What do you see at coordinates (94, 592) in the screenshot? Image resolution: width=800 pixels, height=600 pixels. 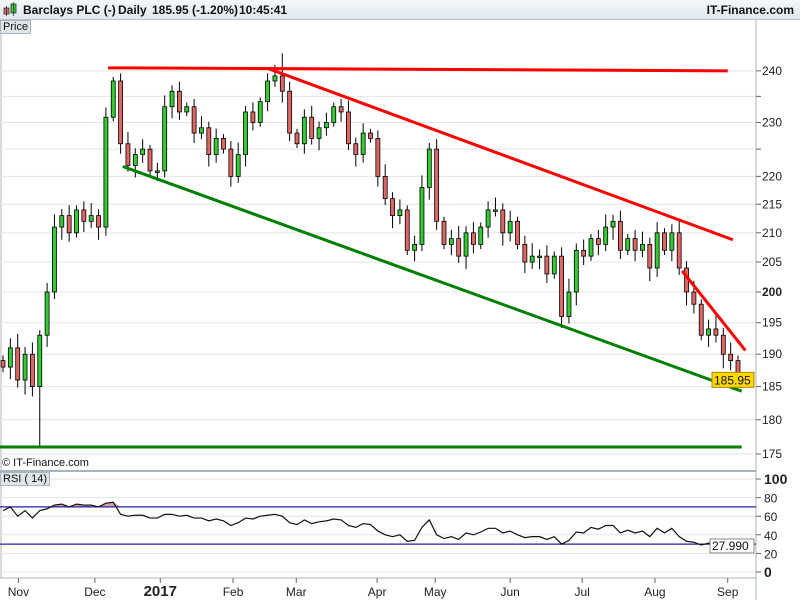 I see `x-tick-label: Dec` at bounding box center [94, 592].